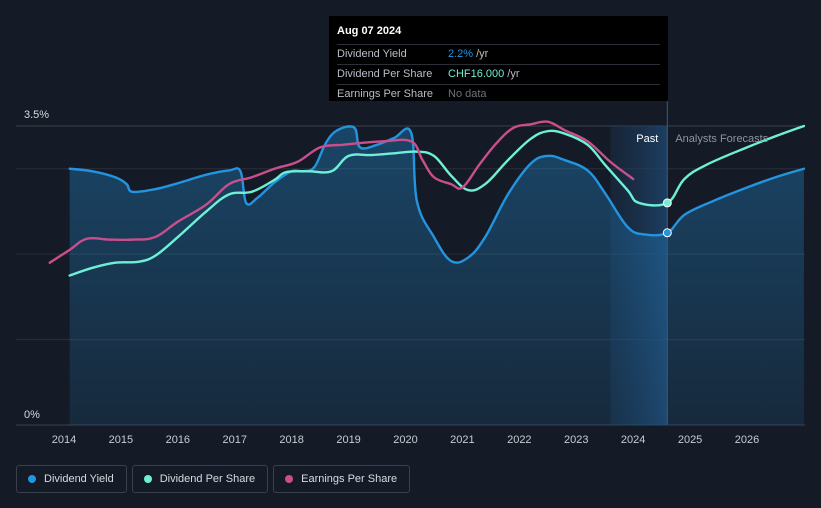 Image resolution: width=821 pixels, height=508 pixels. What do you see at coordinates (178, 440) in the screenshot?
I see `x-tick-label: 2016` at bounding box center [178, 440].